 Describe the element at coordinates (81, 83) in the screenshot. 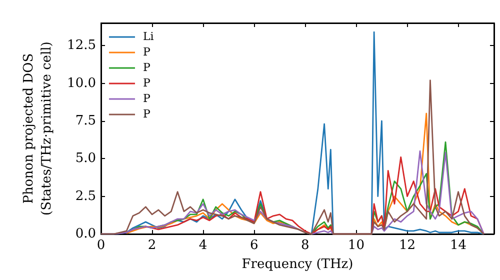

I see `y-tick-label: 10.0` at that location.